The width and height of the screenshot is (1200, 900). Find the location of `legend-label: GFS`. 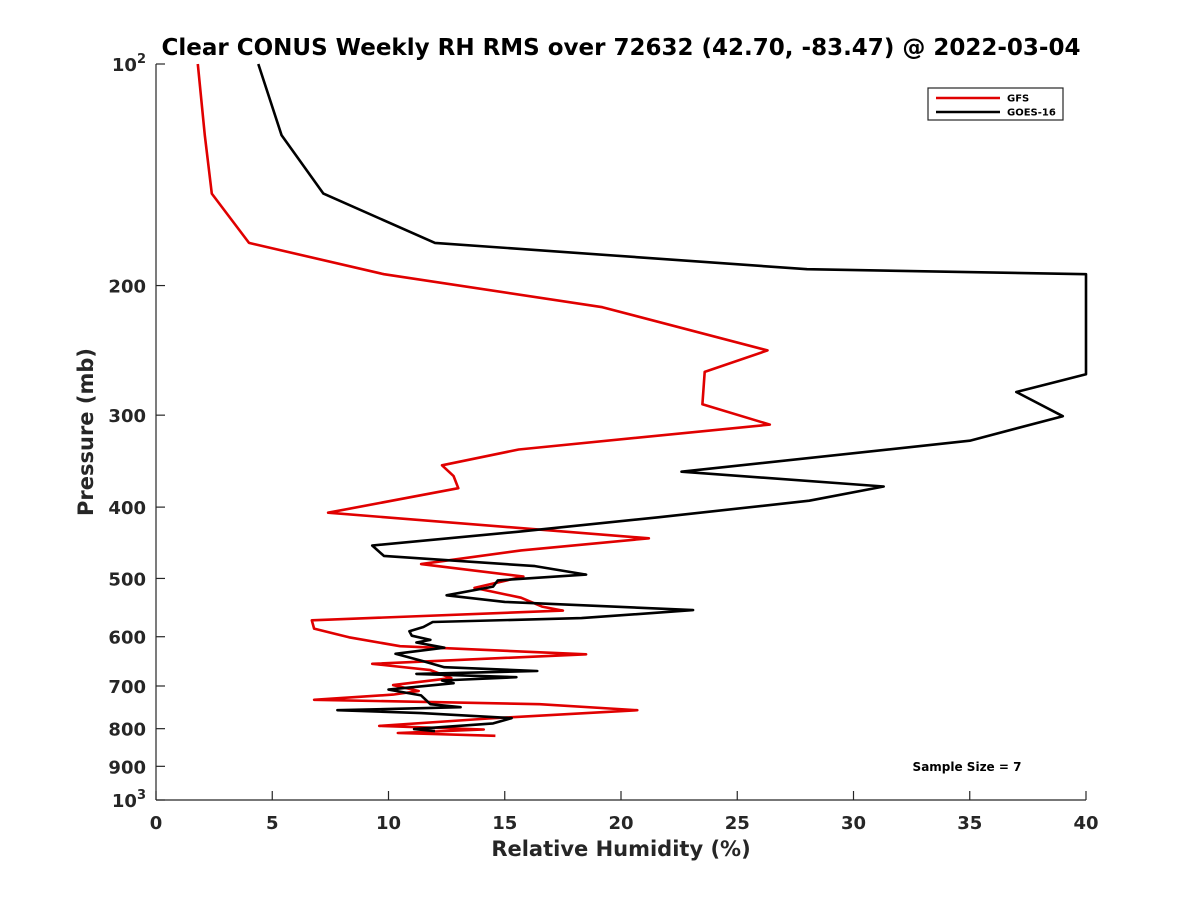

legend-label: GFS is located at coordinates (1018, 99).